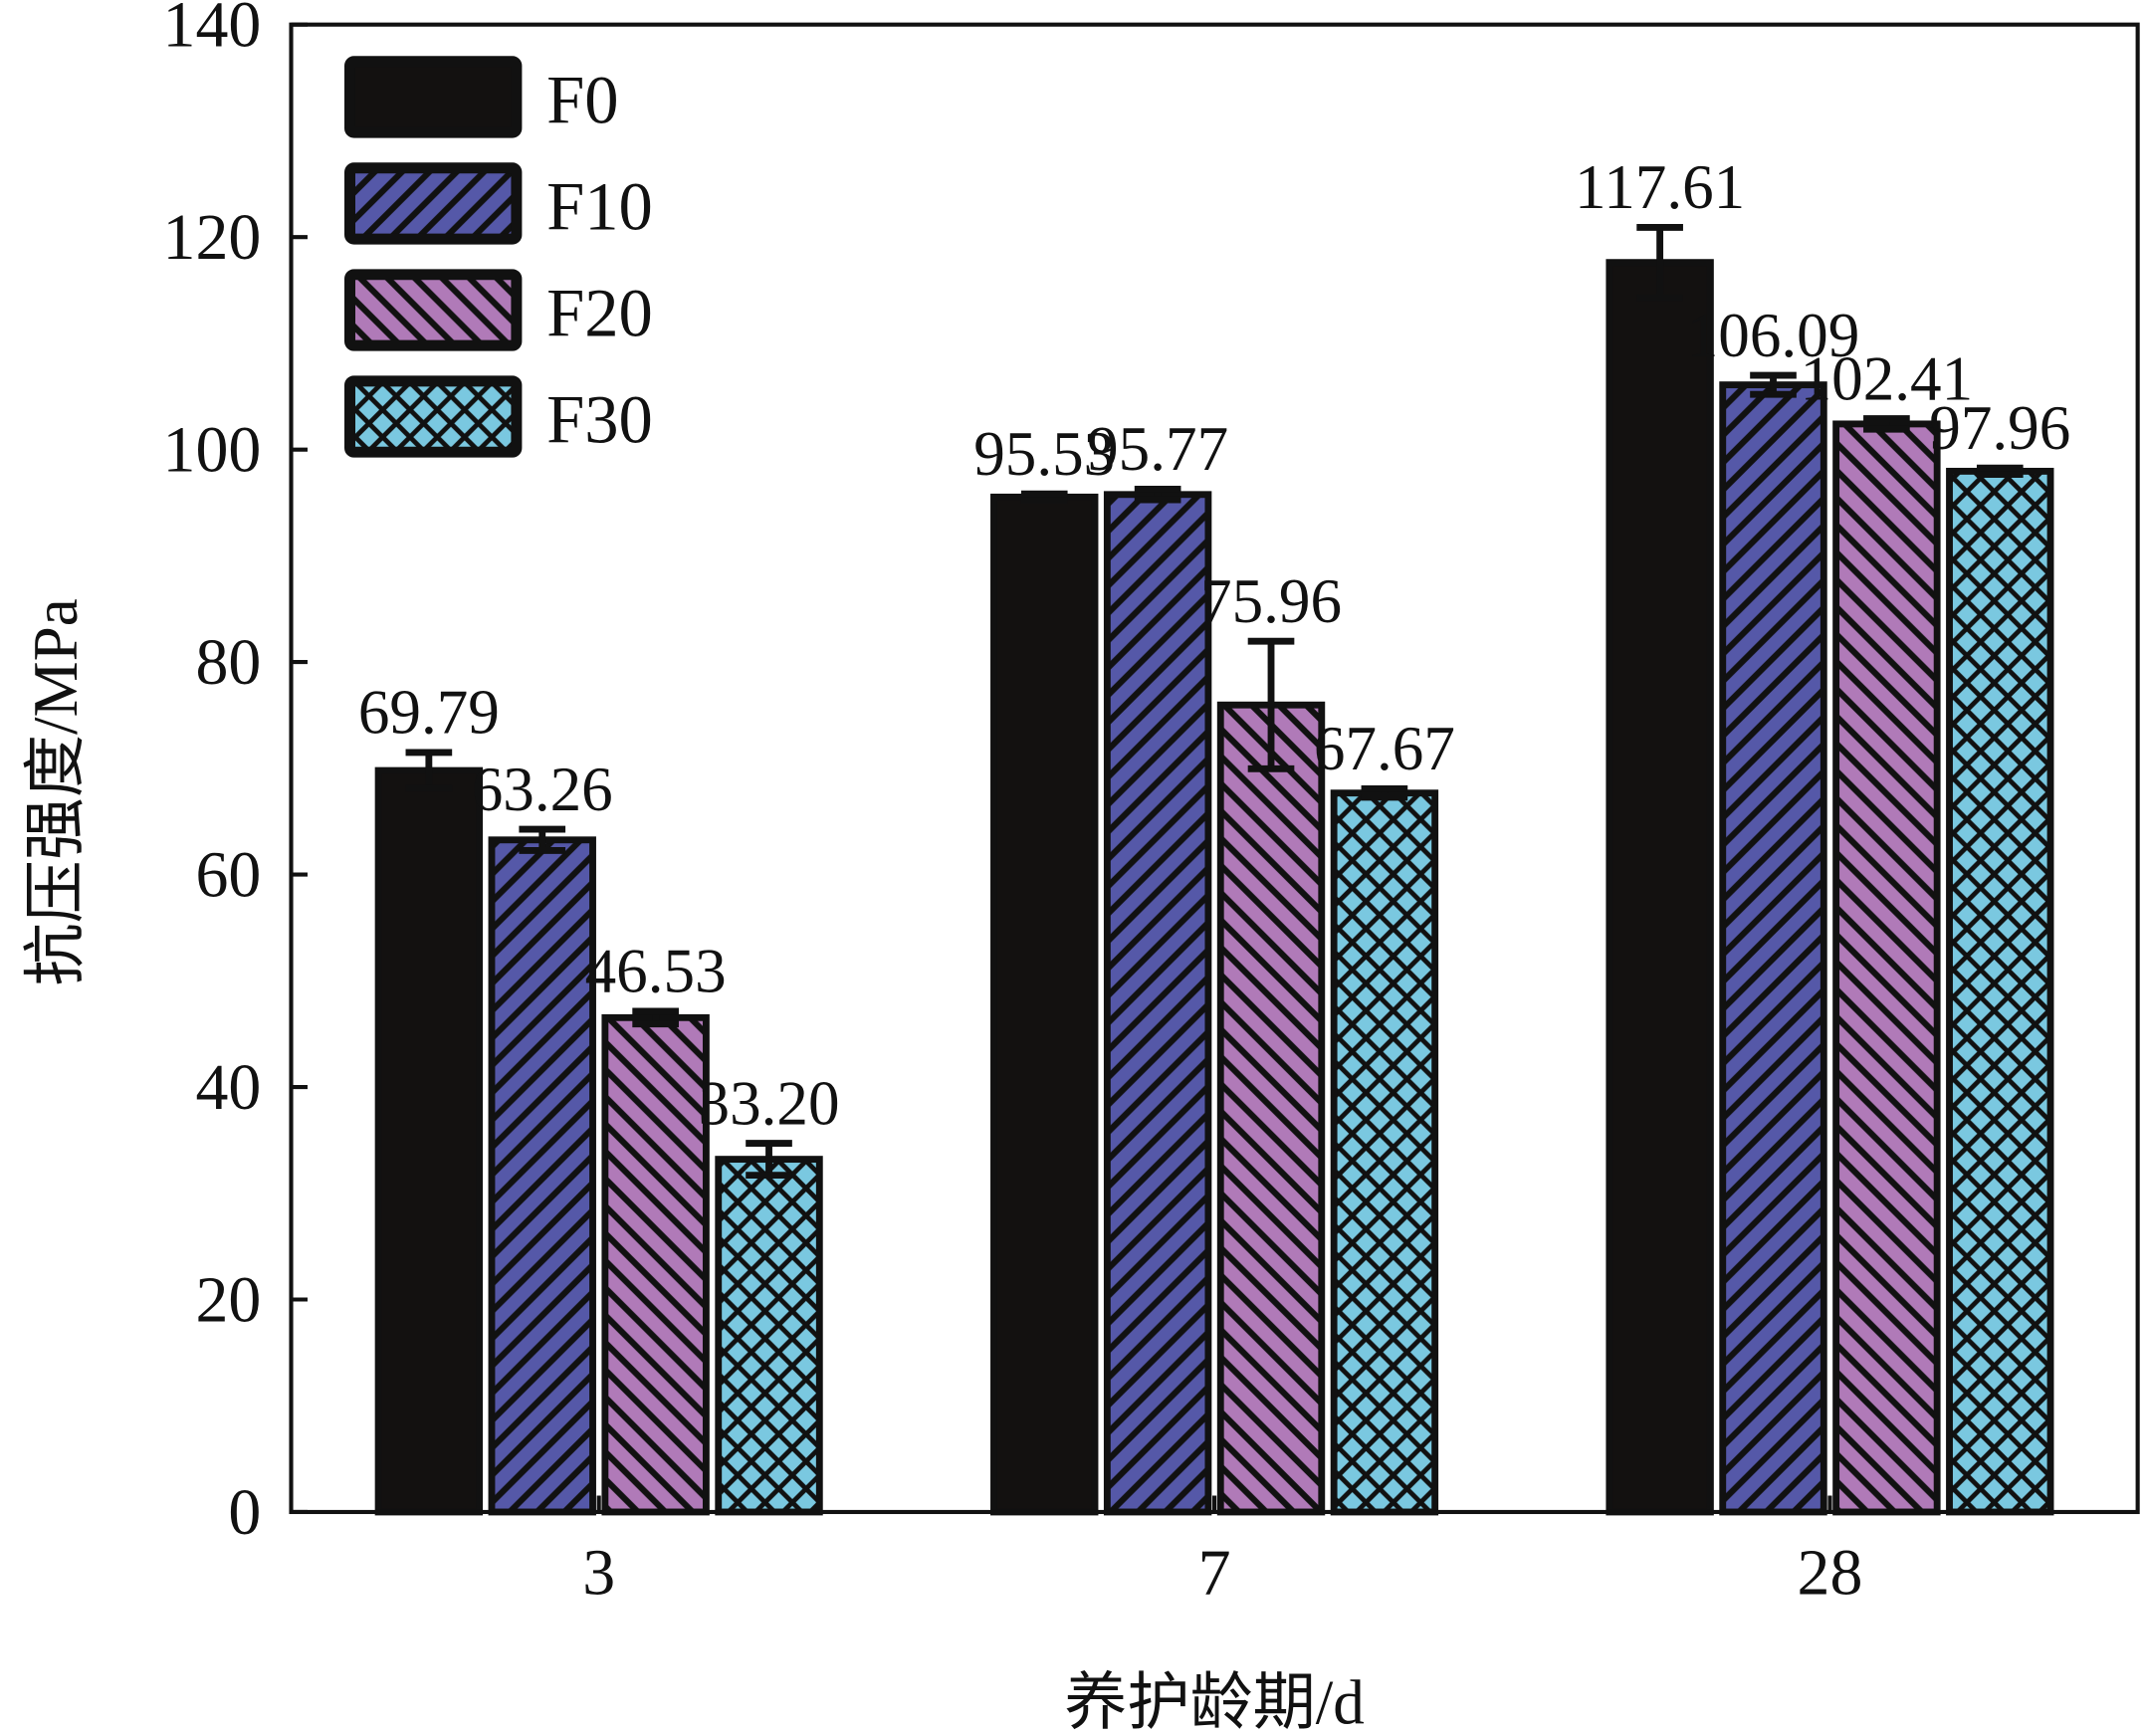 The width and height of the screenshot is (2142, 1736). Describe the element at coordinates (542, 790) in the screenshot. I see `data-label: 63.26` at that location.